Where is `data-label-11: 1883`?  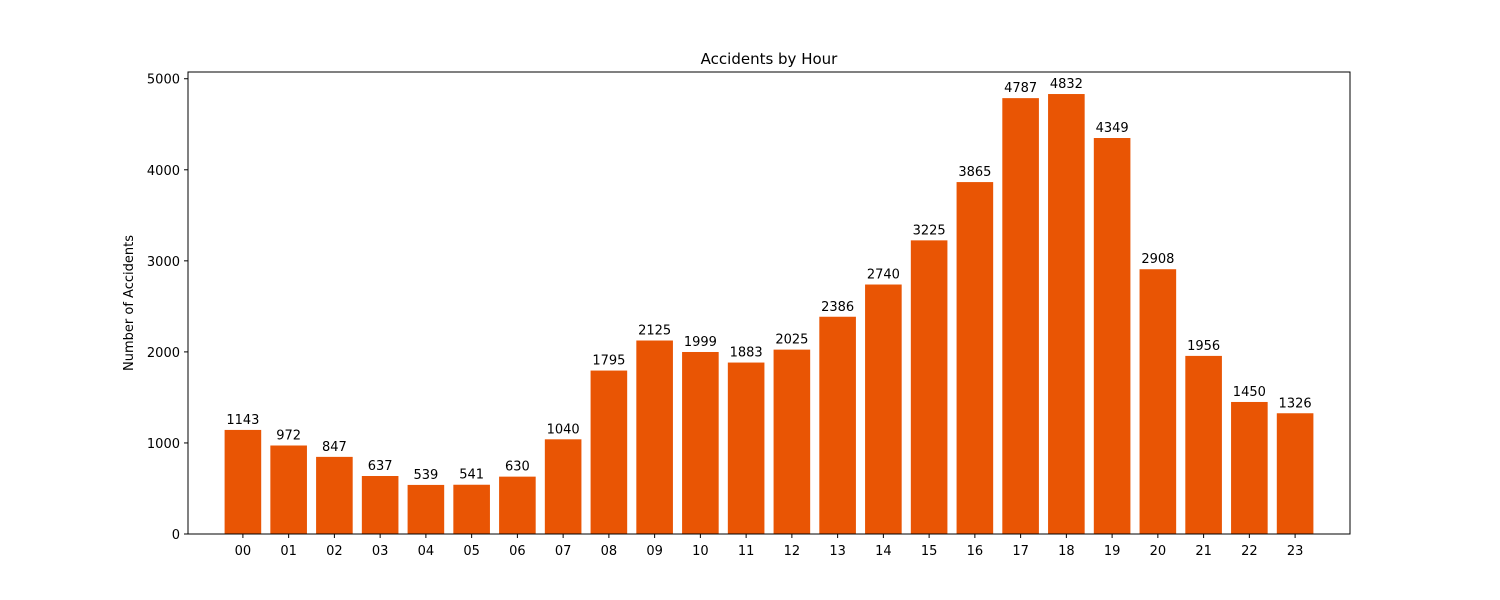 data-label-11: 1883 is located at coordinates (746, 353).